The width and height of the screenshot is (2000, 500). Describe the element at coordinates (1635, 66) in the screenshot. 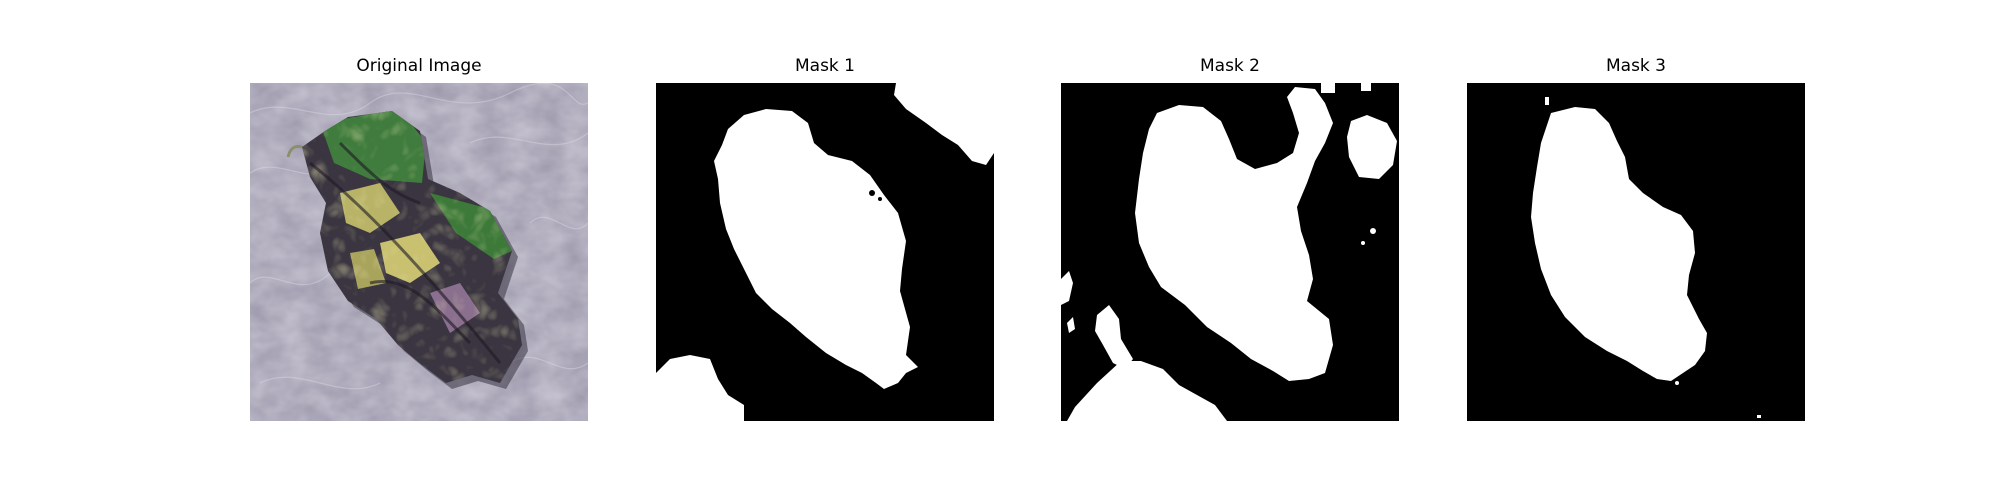

I see `mask-3-title: Mask 3` at that location.